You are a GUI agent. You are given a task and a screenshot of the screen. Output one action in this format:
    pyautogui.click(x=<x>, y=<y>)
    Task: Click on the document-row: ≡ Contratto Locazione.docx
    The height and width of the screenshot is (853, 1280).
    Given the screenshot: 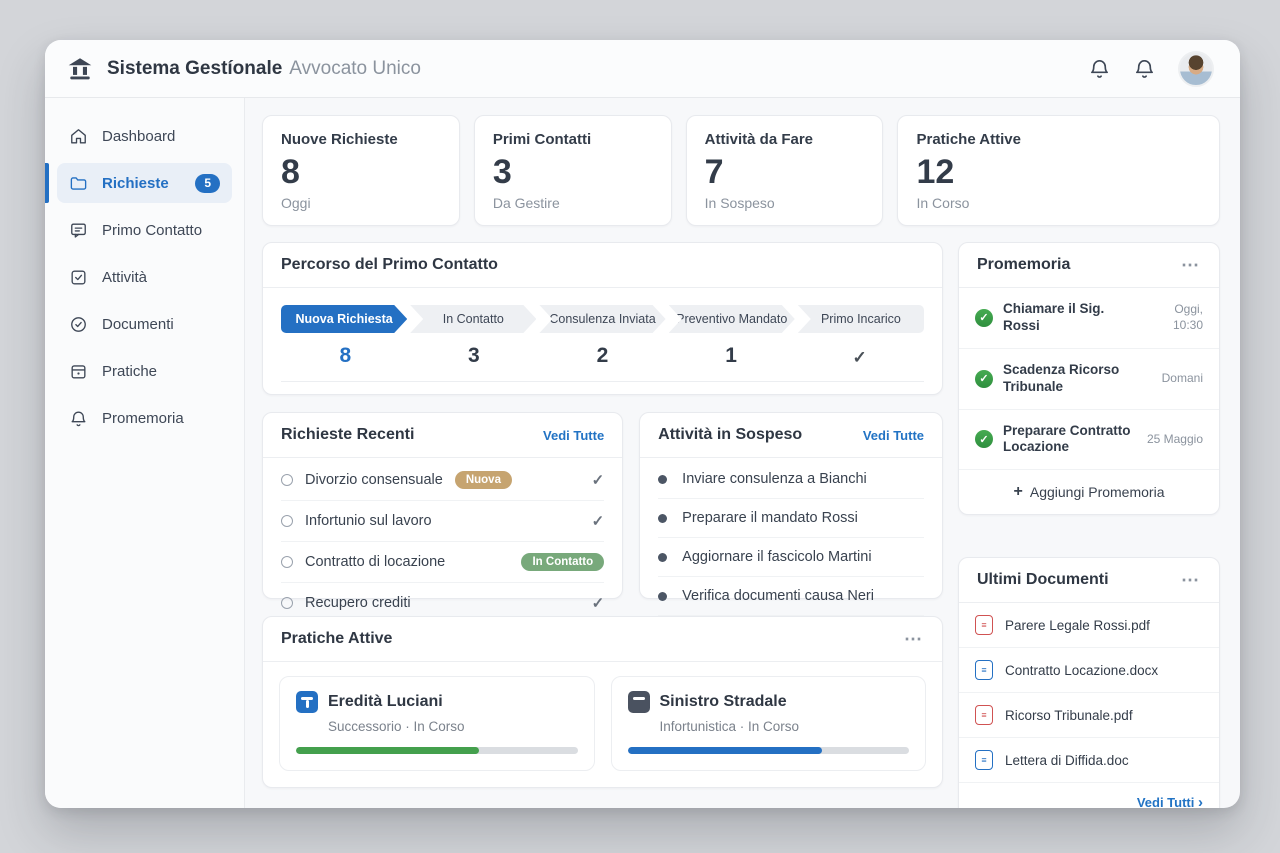 What is the action you would take?
    pyautogui.click(x=1089, y=671)
    